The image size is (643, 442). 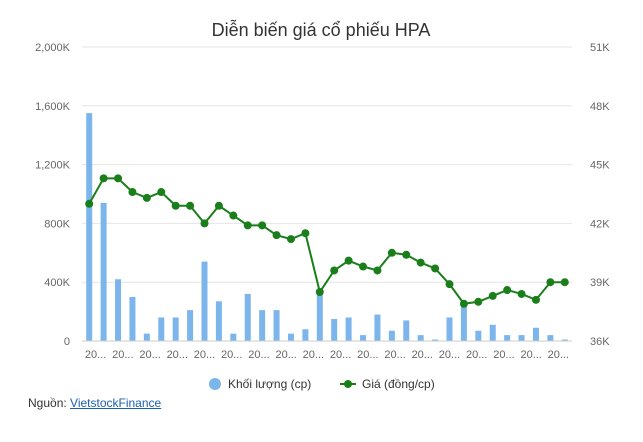 I want to click on right-tick-label: 36K, so click(x=600, y=342).